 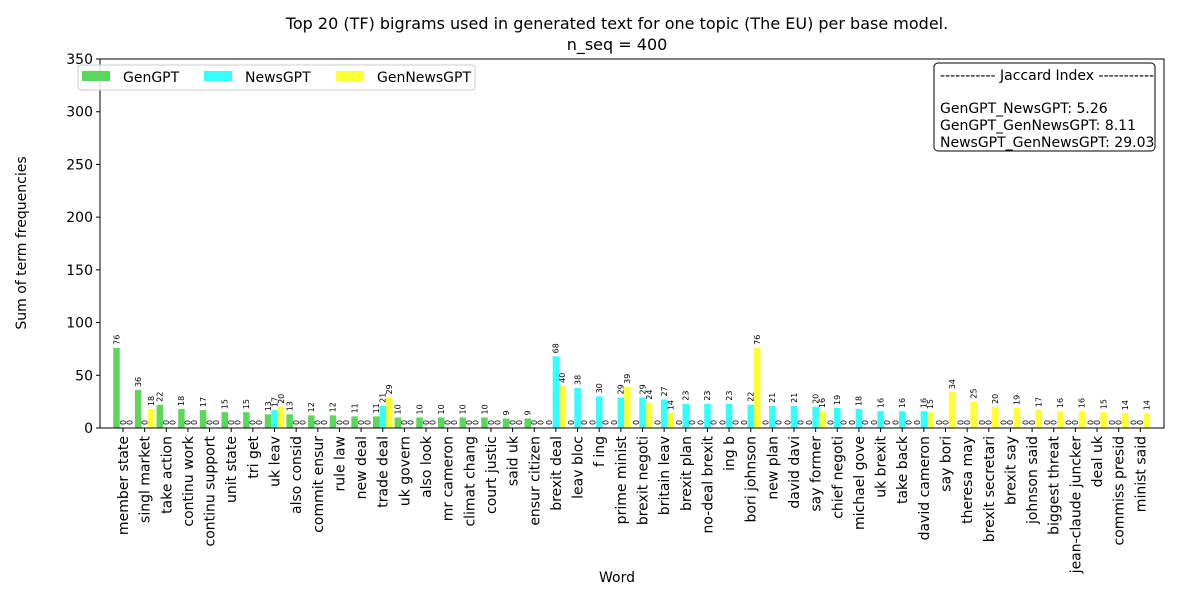 What do you see at coordinates (514, 460) in the screenshot?
I see `x-tick-label: said uk` at bounding box center [514, 460].